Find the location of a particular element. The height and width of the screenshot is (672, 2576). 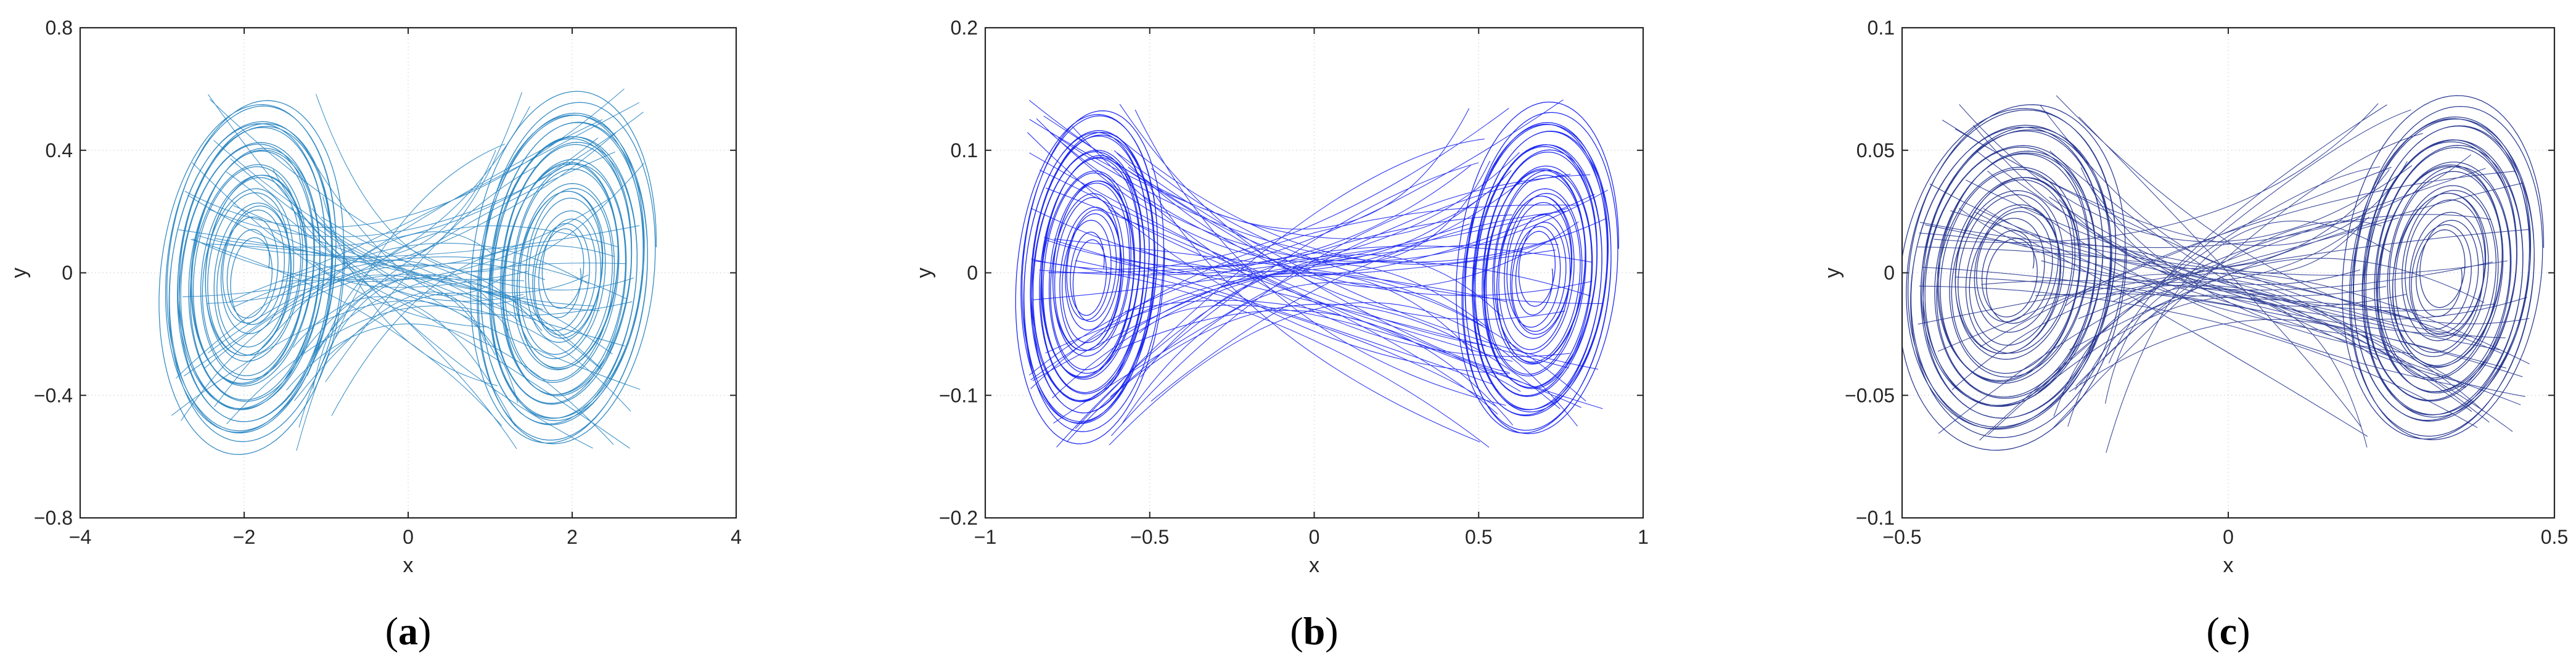

y-tick-label: 0.8 is located at coordinates (59, 28).